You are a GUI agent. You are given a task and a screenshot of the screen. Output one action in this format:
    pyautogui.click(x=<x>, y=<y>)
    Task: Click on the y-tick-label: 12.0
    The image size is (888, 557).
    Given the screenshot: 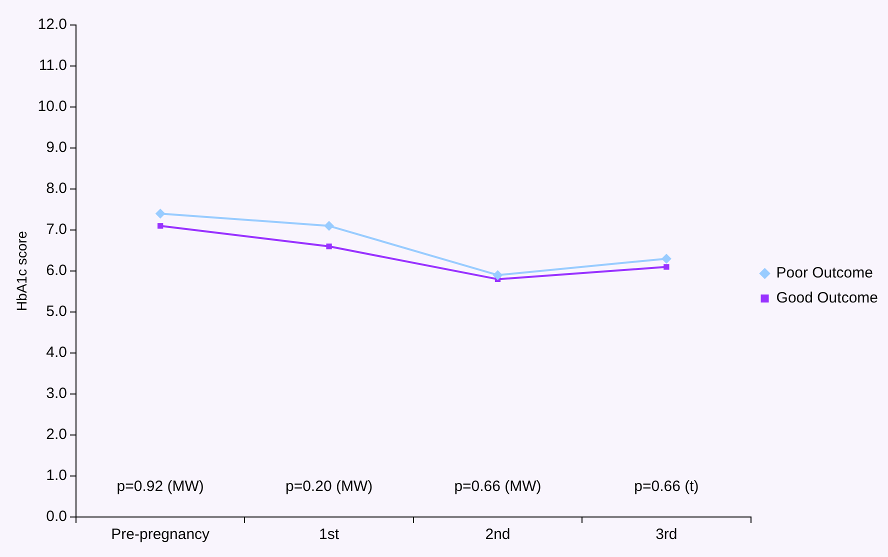 What is the action you would take?
    pyautogui.click(x=52, y=25)
    